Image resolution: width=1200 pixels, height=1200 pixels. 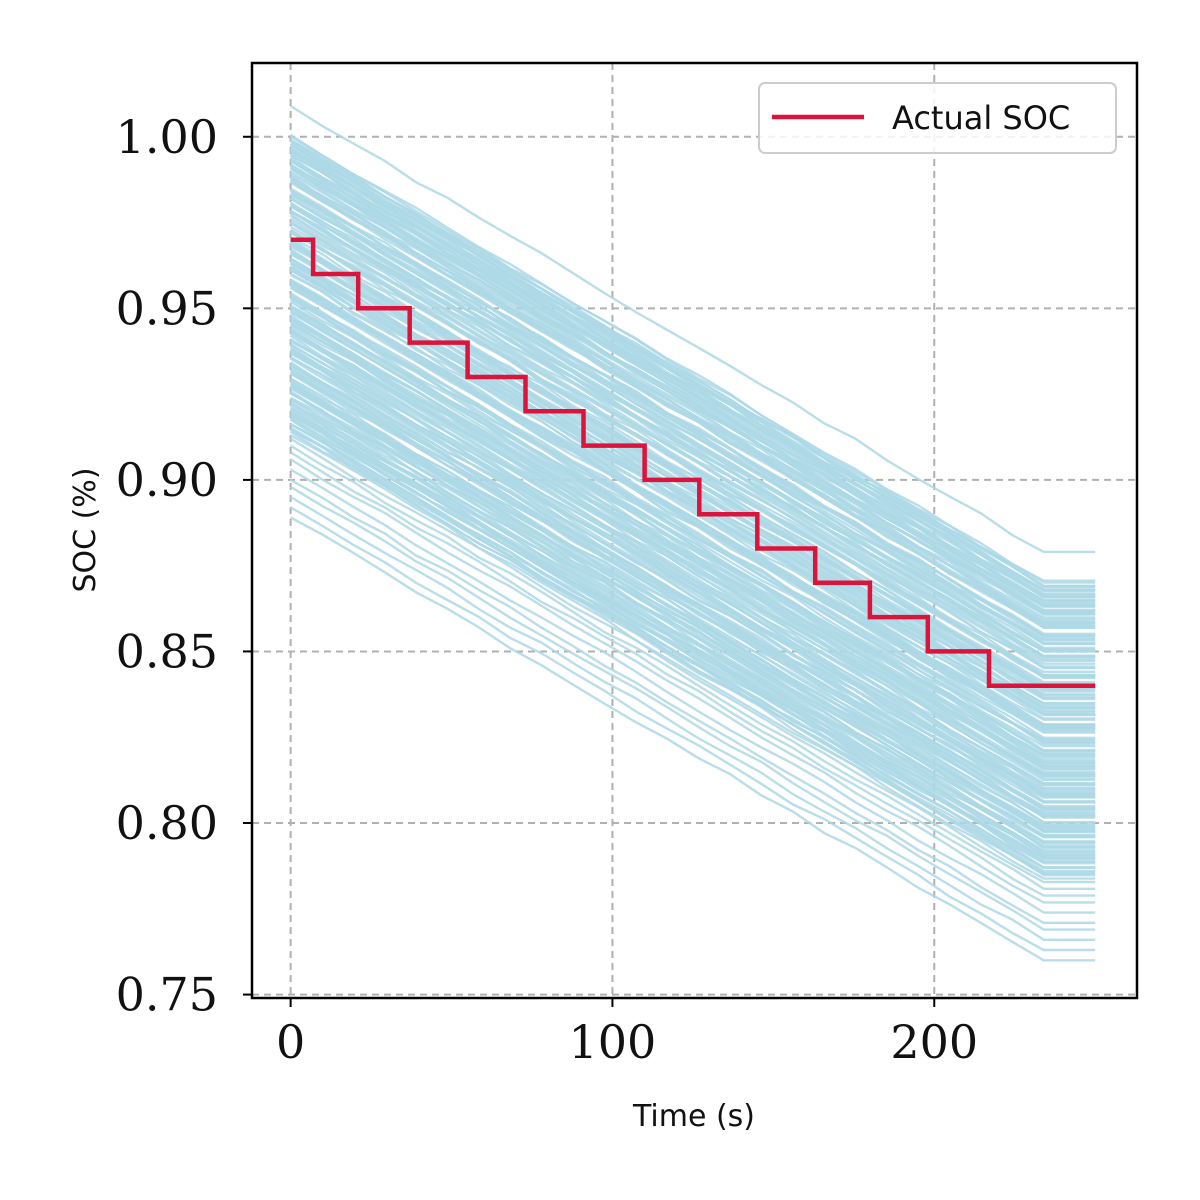 What do you see at coordinates (167, 995) in the screenshot?
I see `y-tick-label: 0.75` at bounding box center [167, 995].